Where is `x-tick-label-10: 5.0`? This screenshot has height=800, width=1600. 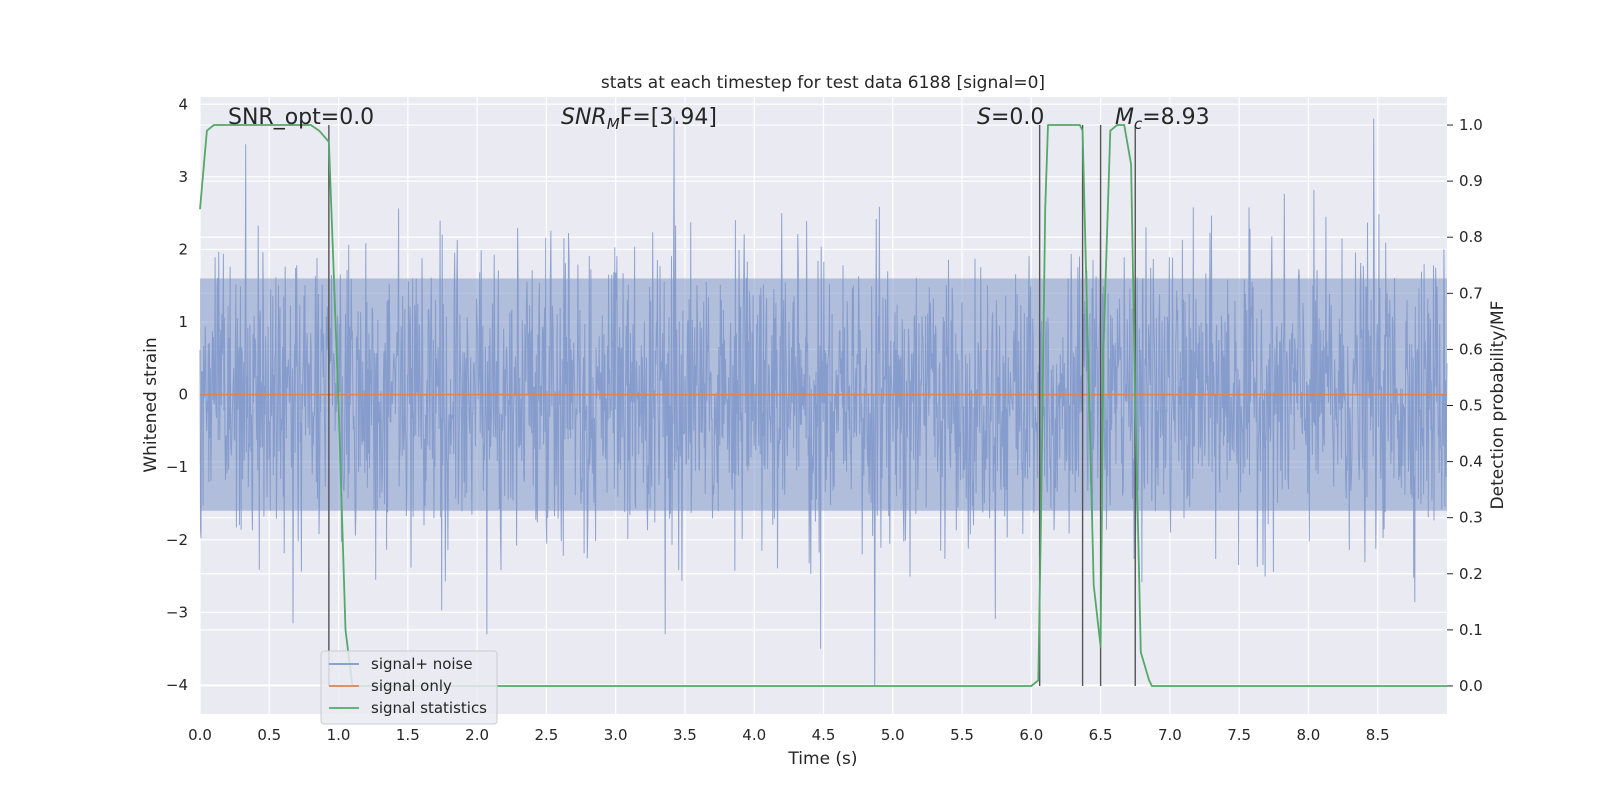
x-tick-label-10: 5.0 is located at coordinates (893, 735).